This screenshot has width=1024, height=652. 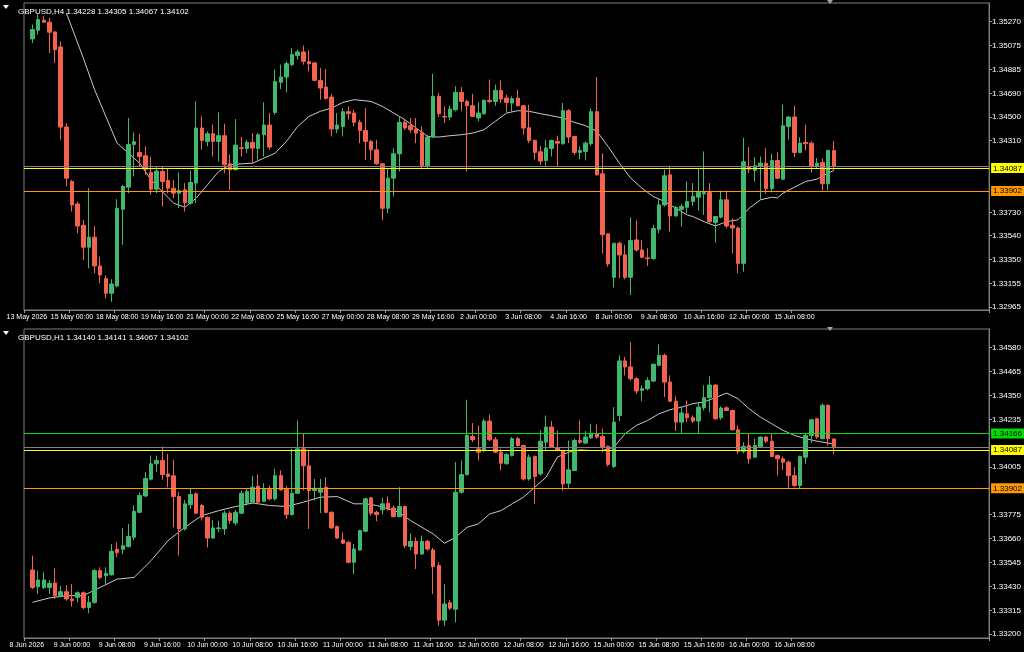 What do you see at coordinates (1007, 259) in the screenshot?
I see `y-tick-label: 1.33350` at bounding box center [1007, 259].